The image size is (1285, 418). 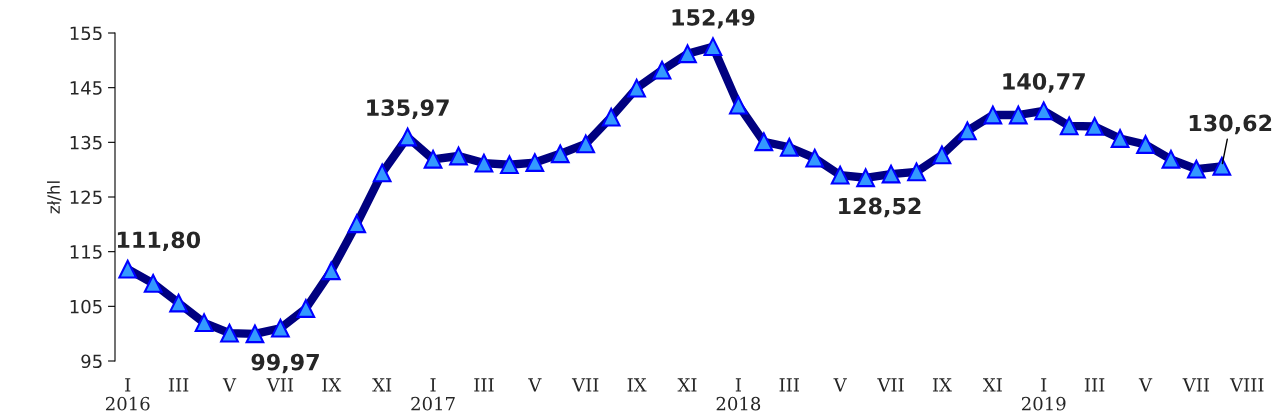 What do you see at coordinates (408, 109) in the screenshot?
I see `data-label: 135,97` at bounding box center [408, 109].